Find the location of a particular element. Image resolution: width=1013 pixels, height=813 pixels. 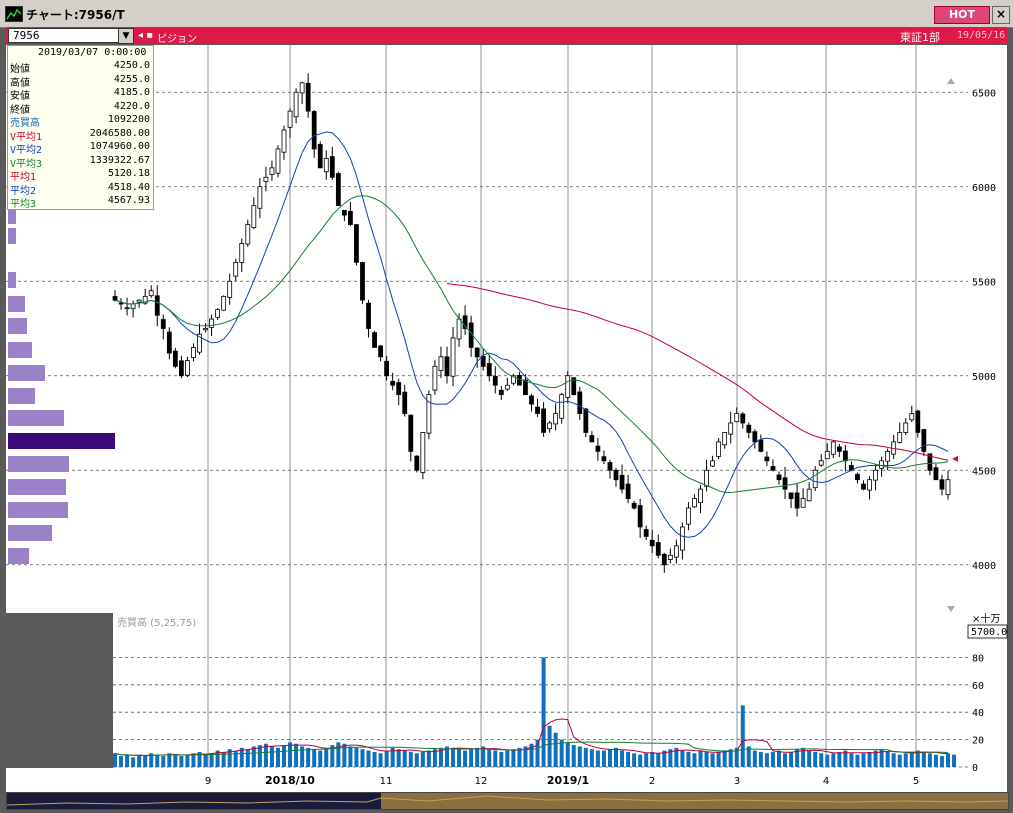

info-label: 平均1 is located at coordinates (23, 177).